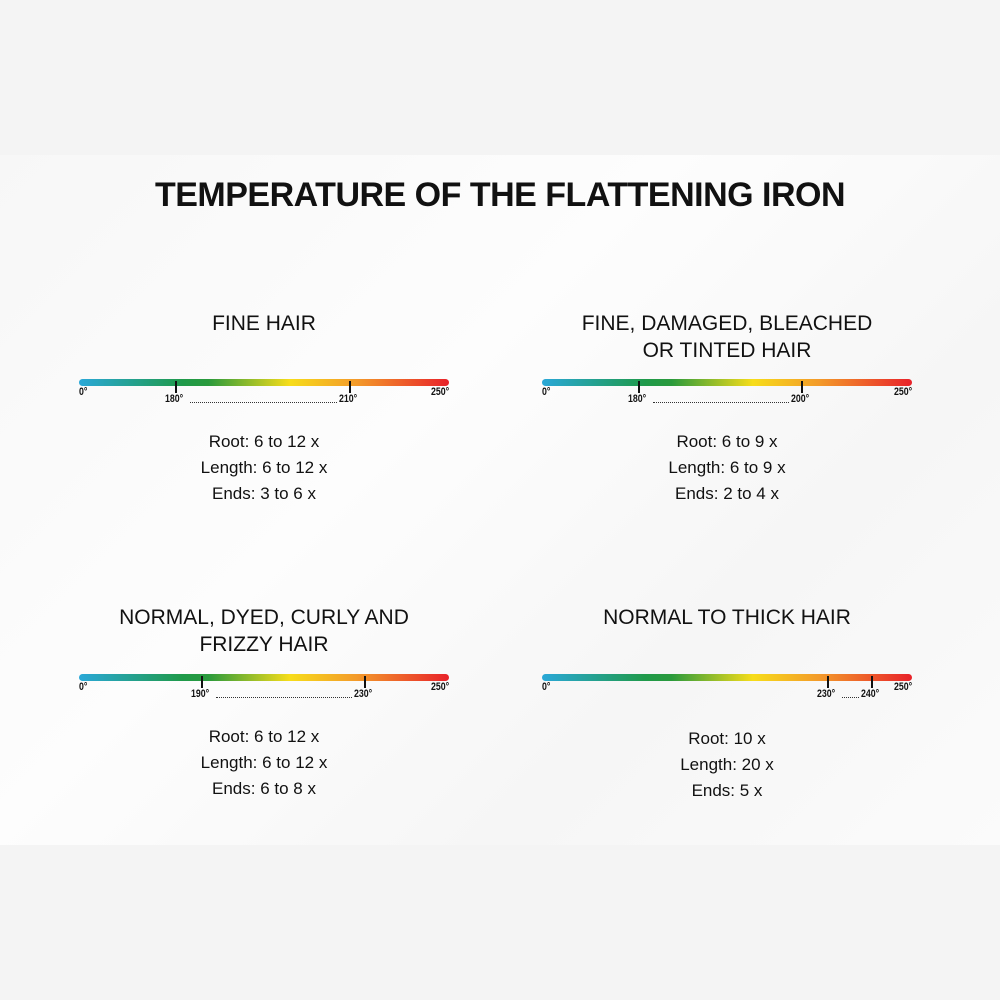 Image resolution: width=1000 pixels, height=1000 pixels. What do you see at coordinates (870, 694) in the screenshot?
I see `range-end-label: 240°` at bounding box center [870, 694].